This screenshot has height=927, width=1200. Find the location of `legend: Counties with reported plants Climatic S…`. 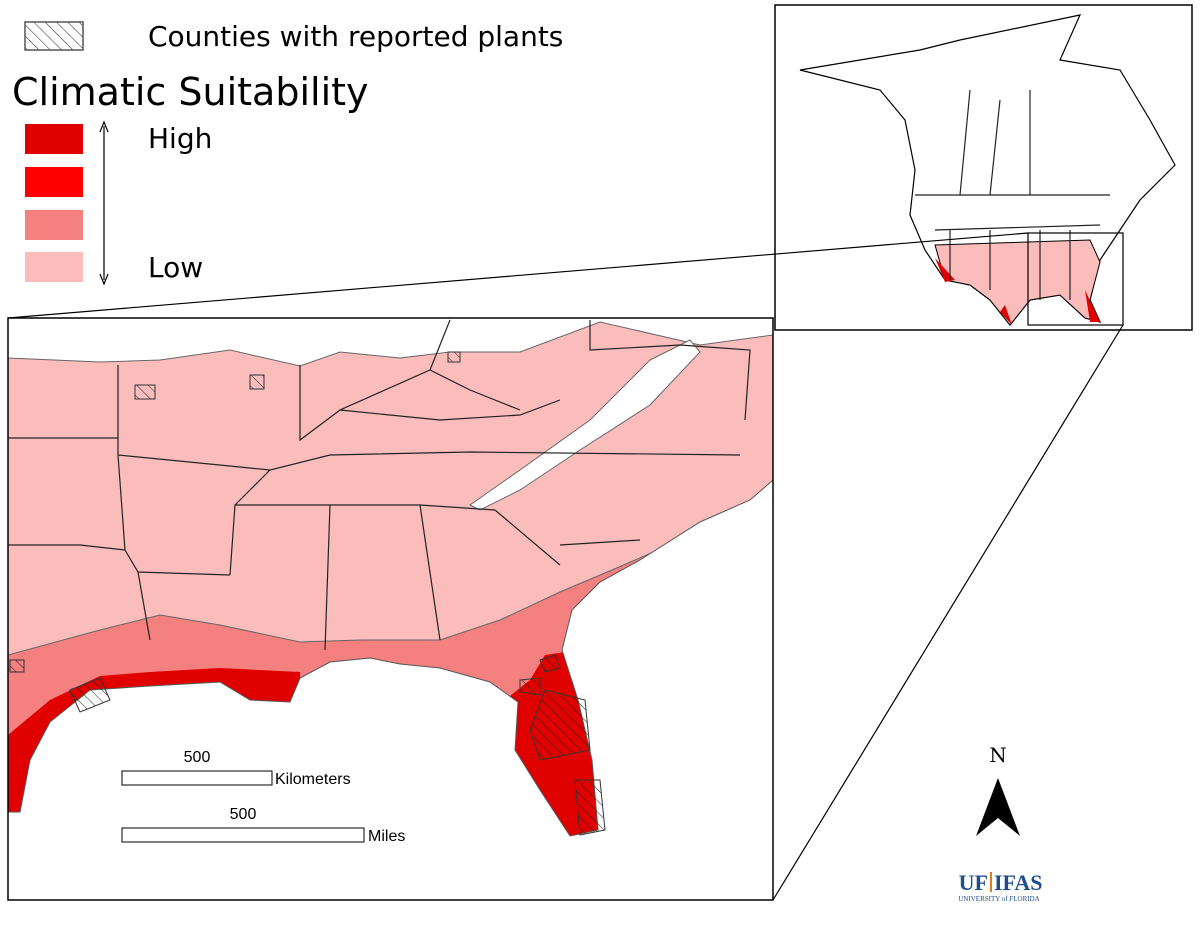

legend: Counties with reported plants Climatic S… is located at coordinates (287, 153).